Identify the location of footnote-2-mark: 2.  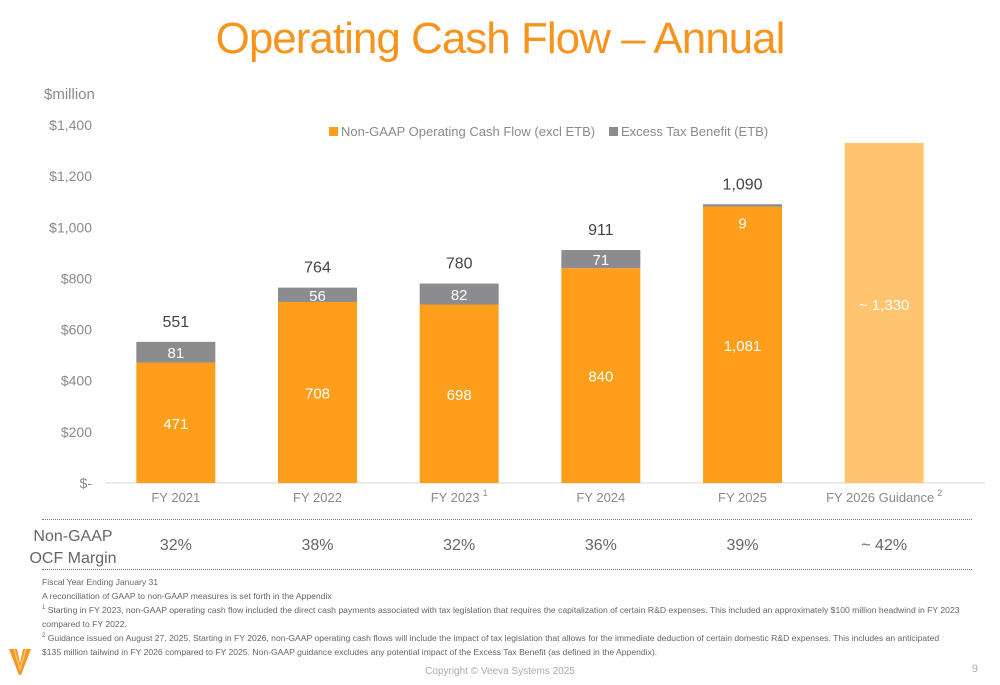
(44, 636).